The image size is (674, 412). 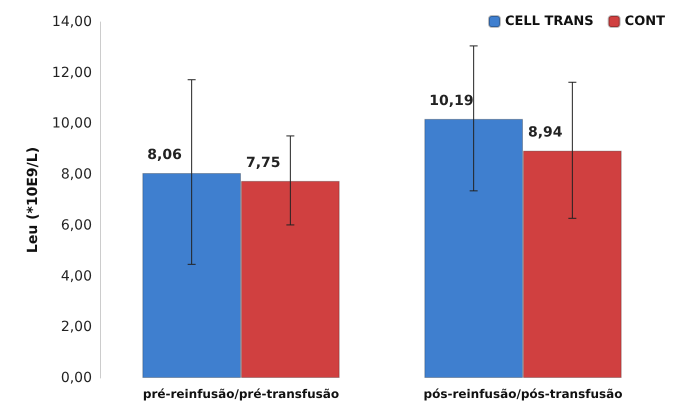 I want to click on y-tick-label: 8,00, so click(x=76, y=174).